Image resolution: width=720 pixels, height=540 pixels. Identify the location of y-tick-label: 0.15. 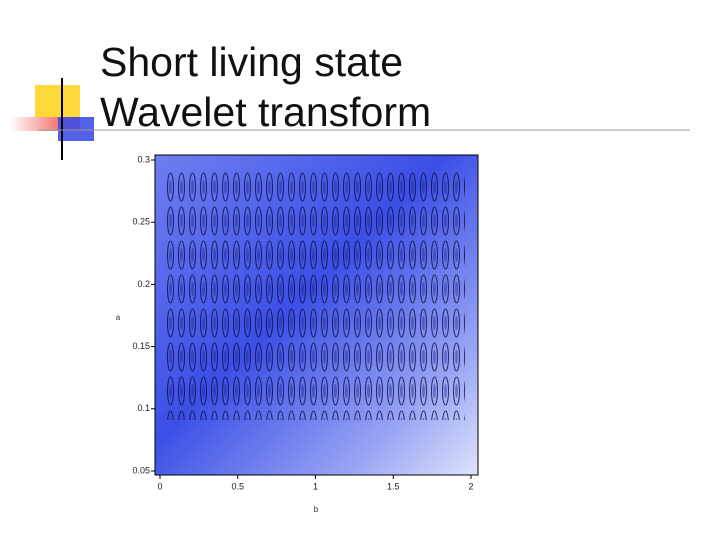
(141, 346).